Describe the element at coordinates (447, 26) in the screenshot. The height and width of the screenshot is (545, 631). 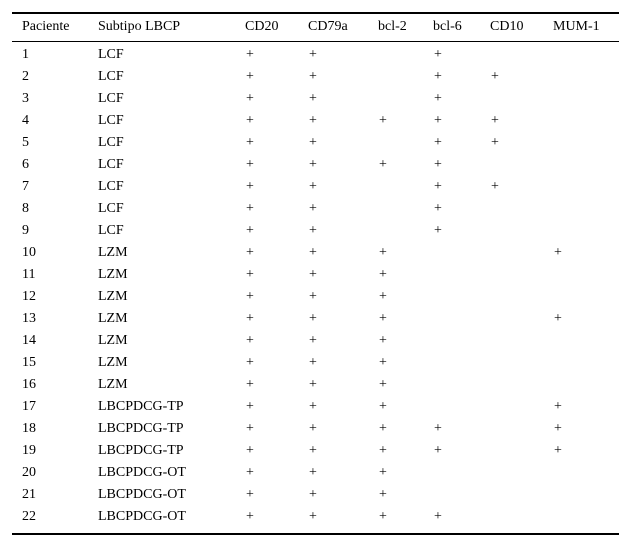
I see `header-cell: bcl-6` at that location.